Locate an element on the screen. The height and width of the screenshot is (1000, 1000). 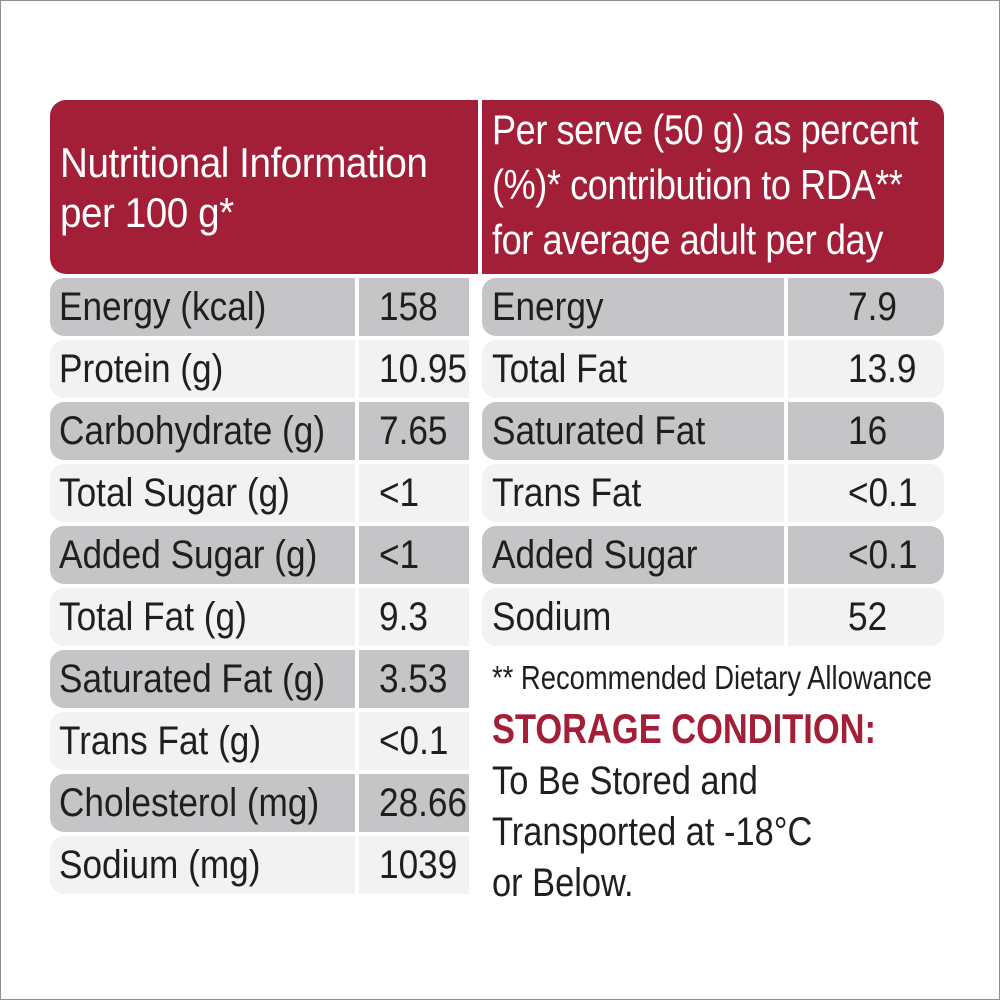
rda-value-text: 52 is located at coordinates (868, 617).